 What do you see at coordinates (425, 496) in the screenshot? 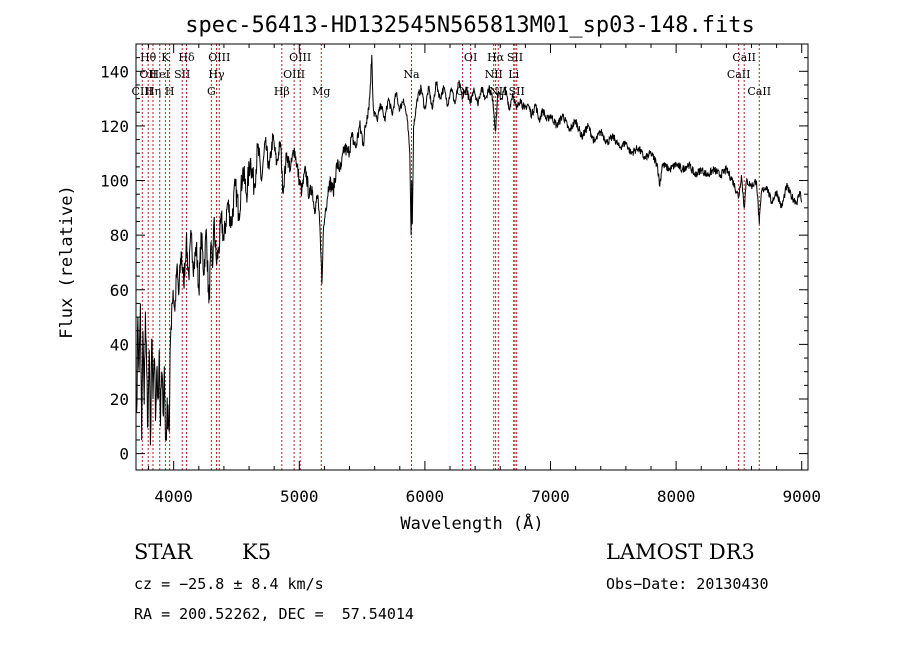
I see `x-tick-label: 6000` at bounding box center [425, 496].